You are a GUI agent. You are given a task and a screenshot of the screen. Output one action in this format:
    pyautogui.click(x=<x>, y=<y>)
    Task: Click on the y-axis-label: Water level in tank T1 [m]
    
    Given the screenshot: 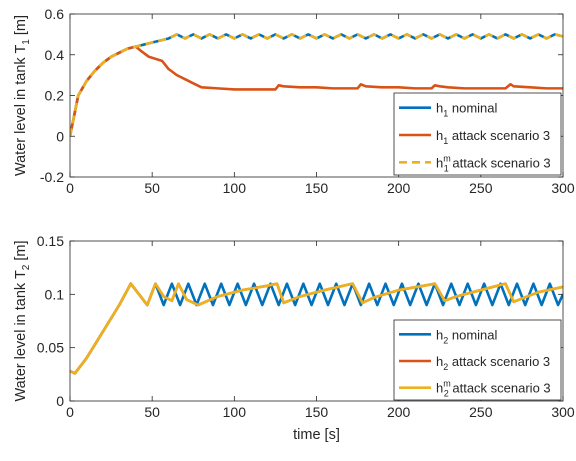 What is the action you would take?
    pyautogui.click(x=22, y=95)
    